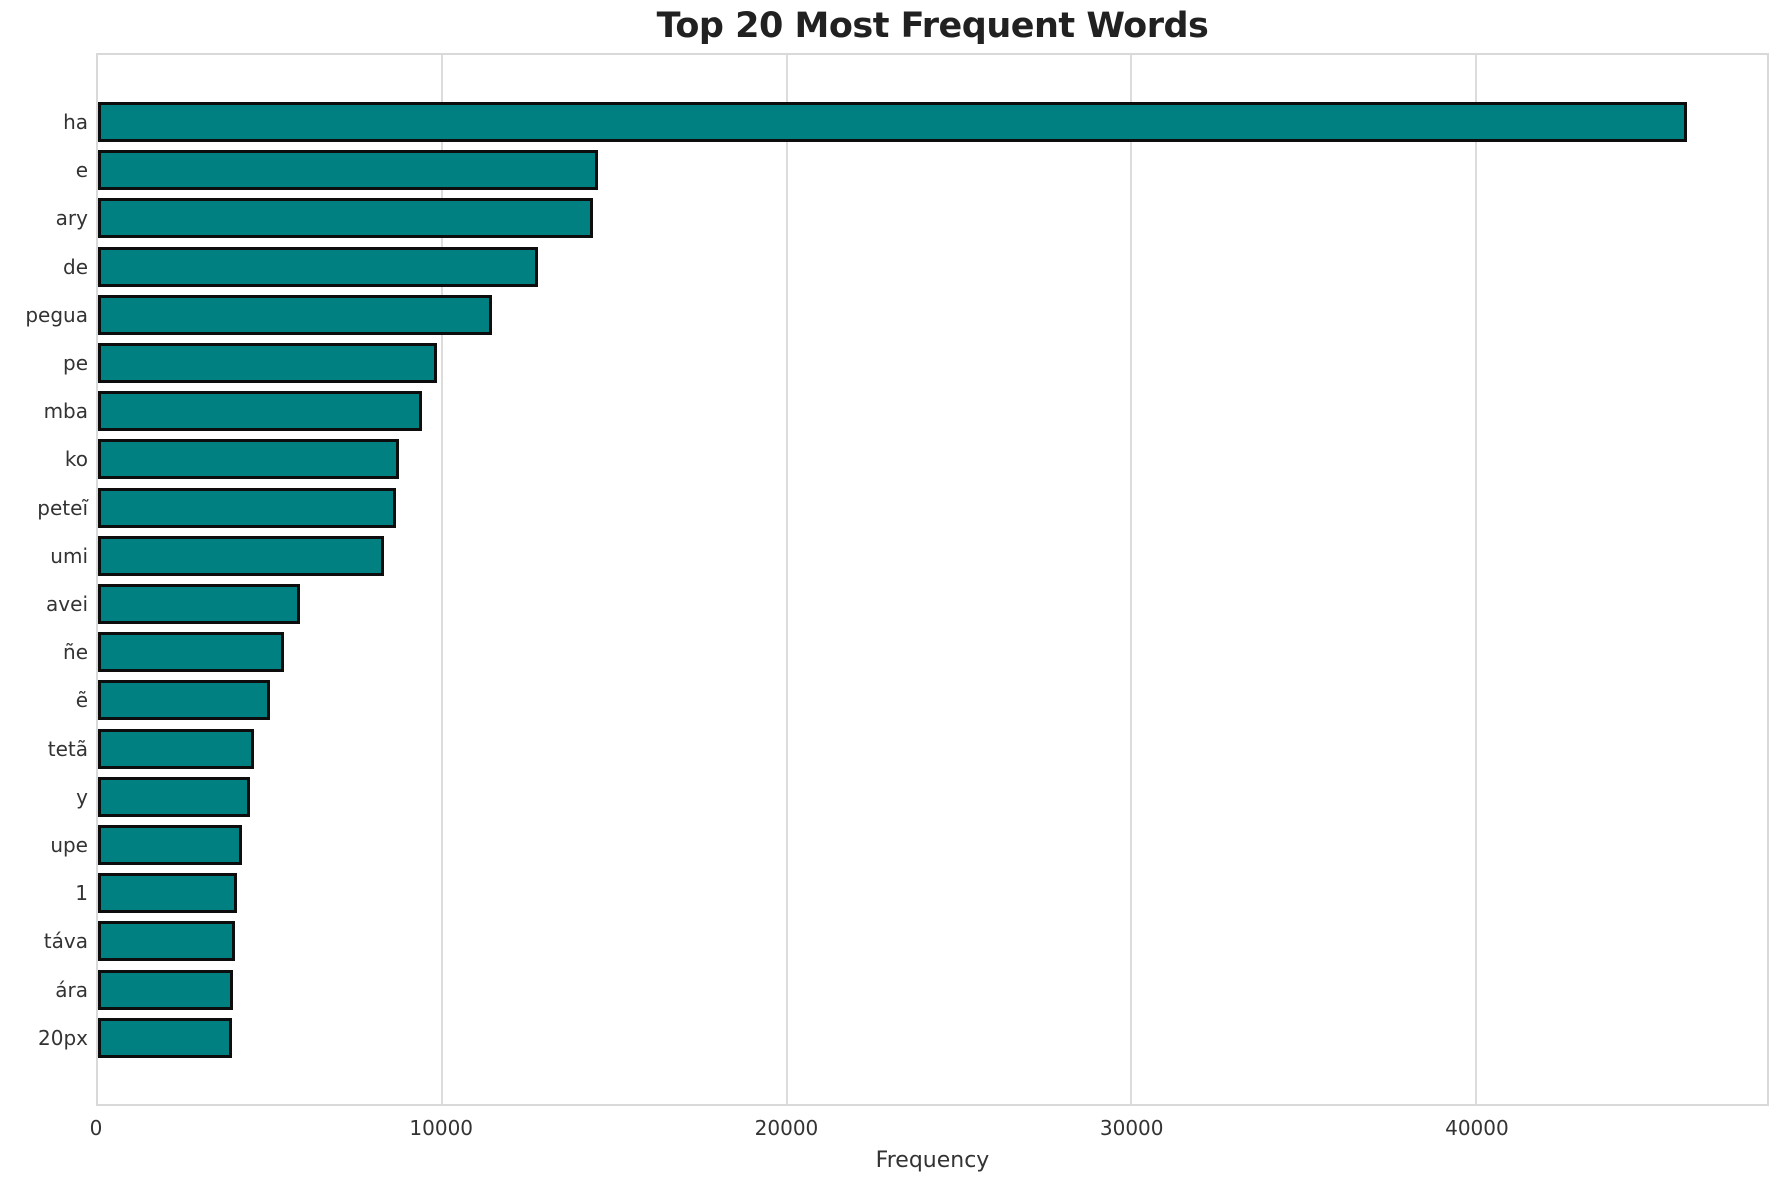 The image size is (1784, 1185). I want to click on bar-pegua, so click(295, 314).